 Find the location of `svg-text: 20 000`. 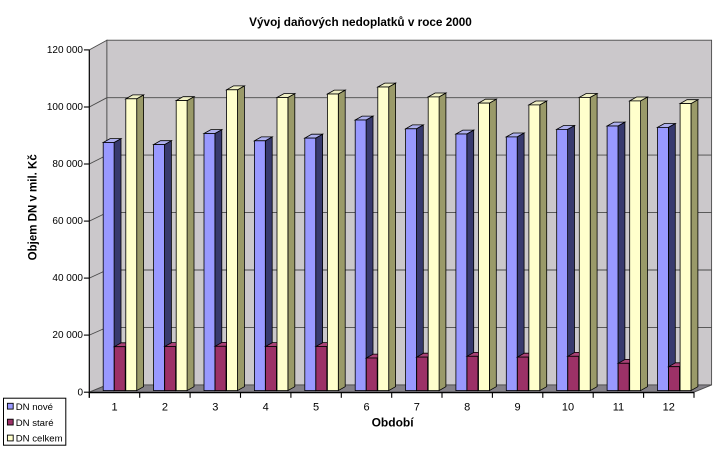

svg-text: 20 000 is located at coordinates (67, 335).